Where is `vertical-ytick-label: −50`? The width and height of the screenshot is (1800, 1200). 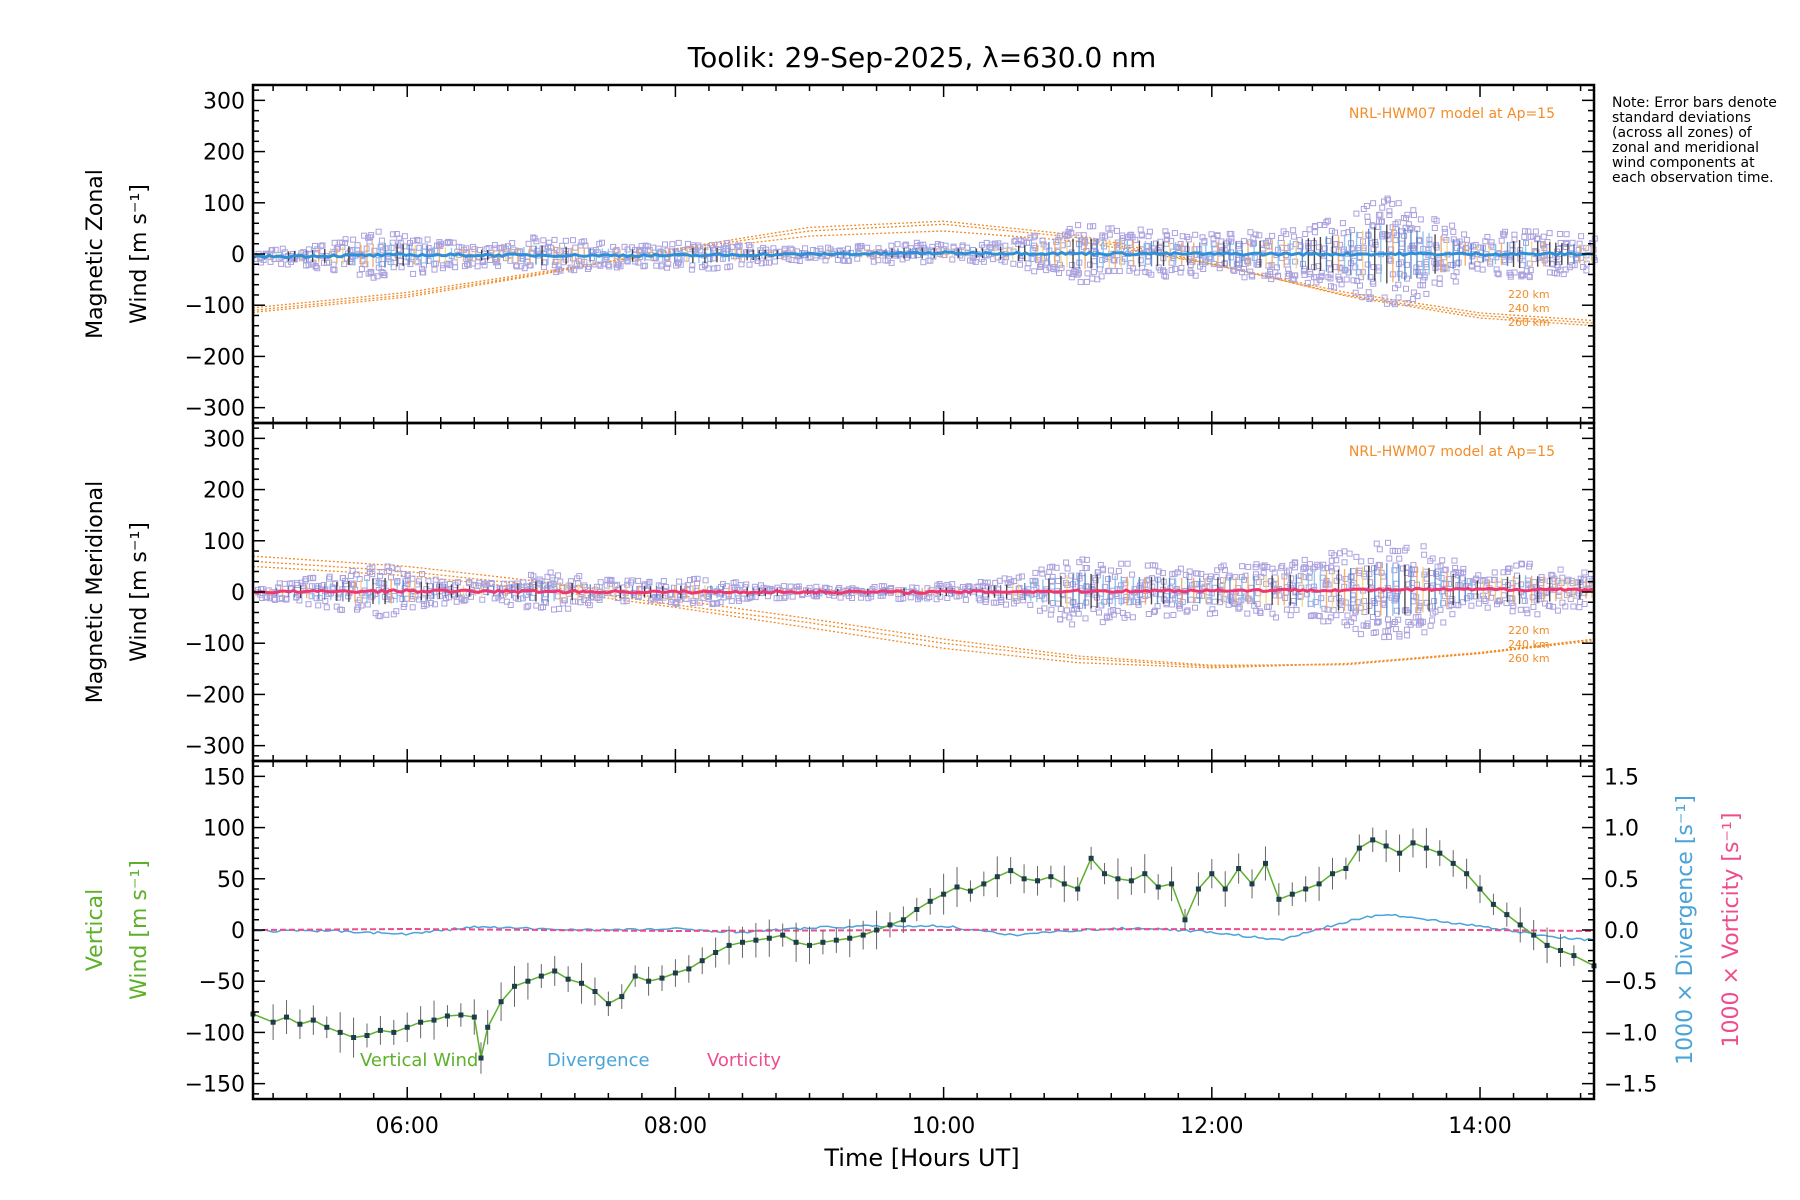 vertical-ytick-label: −50 is located at coordinates (222, 982).